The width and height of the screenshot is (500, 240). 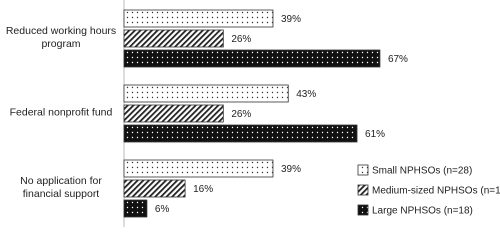 I want to click on value-label: 6%, so click(x=162, y=209).